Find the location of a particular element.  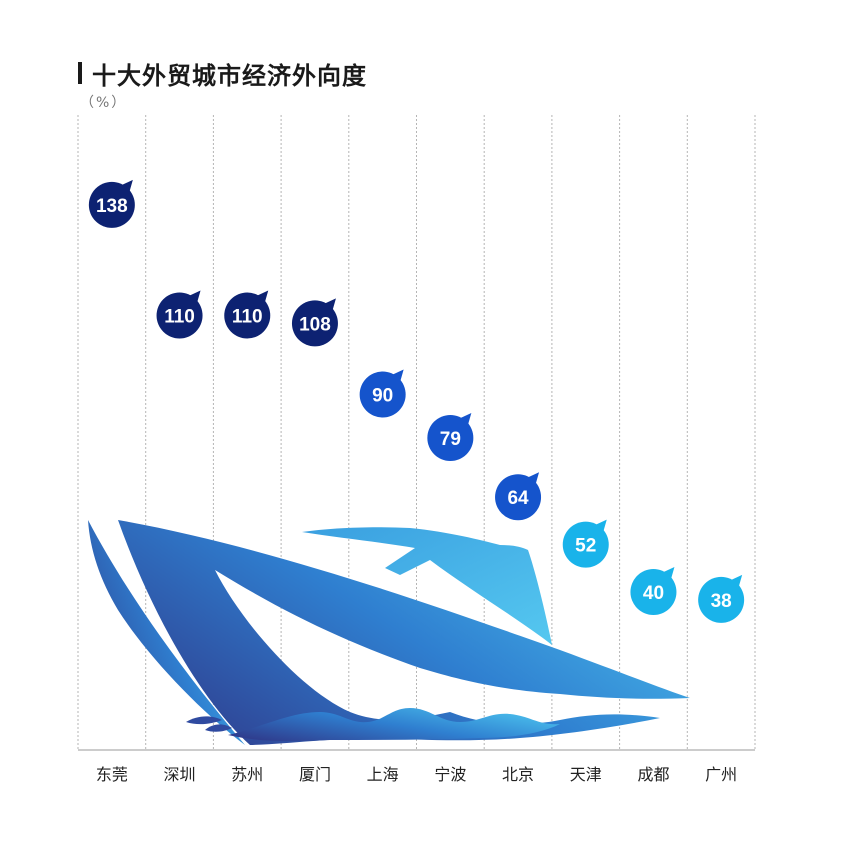

data-label: 64 is located at coordinates (518, 498).